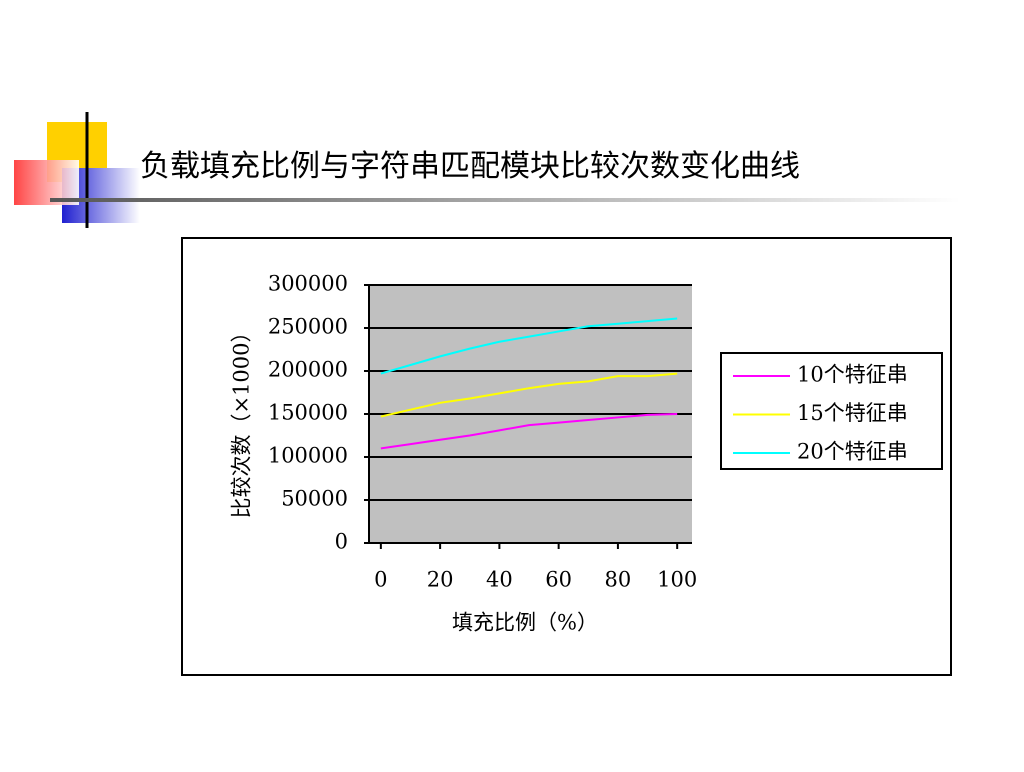 This screenshot has width=1024, height=772. What do you see at coordinates (852, 452) in the screenshot?
I see `legend-label: 20个特征串` at bounding box center [852, 452].